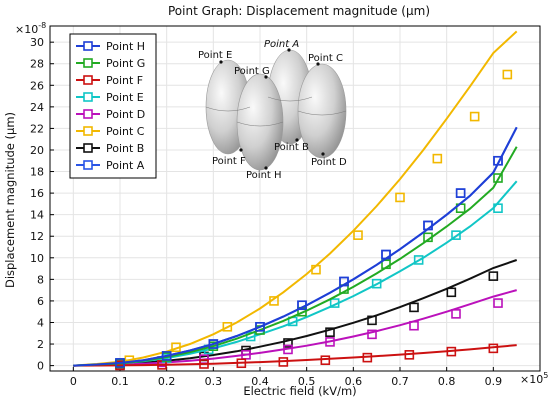 The image size is (550, 401). What do you see at coordinates (10, 200) in the screenshot?
I see `y-axis-label: Displacement magnitude (µm)` at bounding box center [10, 200].